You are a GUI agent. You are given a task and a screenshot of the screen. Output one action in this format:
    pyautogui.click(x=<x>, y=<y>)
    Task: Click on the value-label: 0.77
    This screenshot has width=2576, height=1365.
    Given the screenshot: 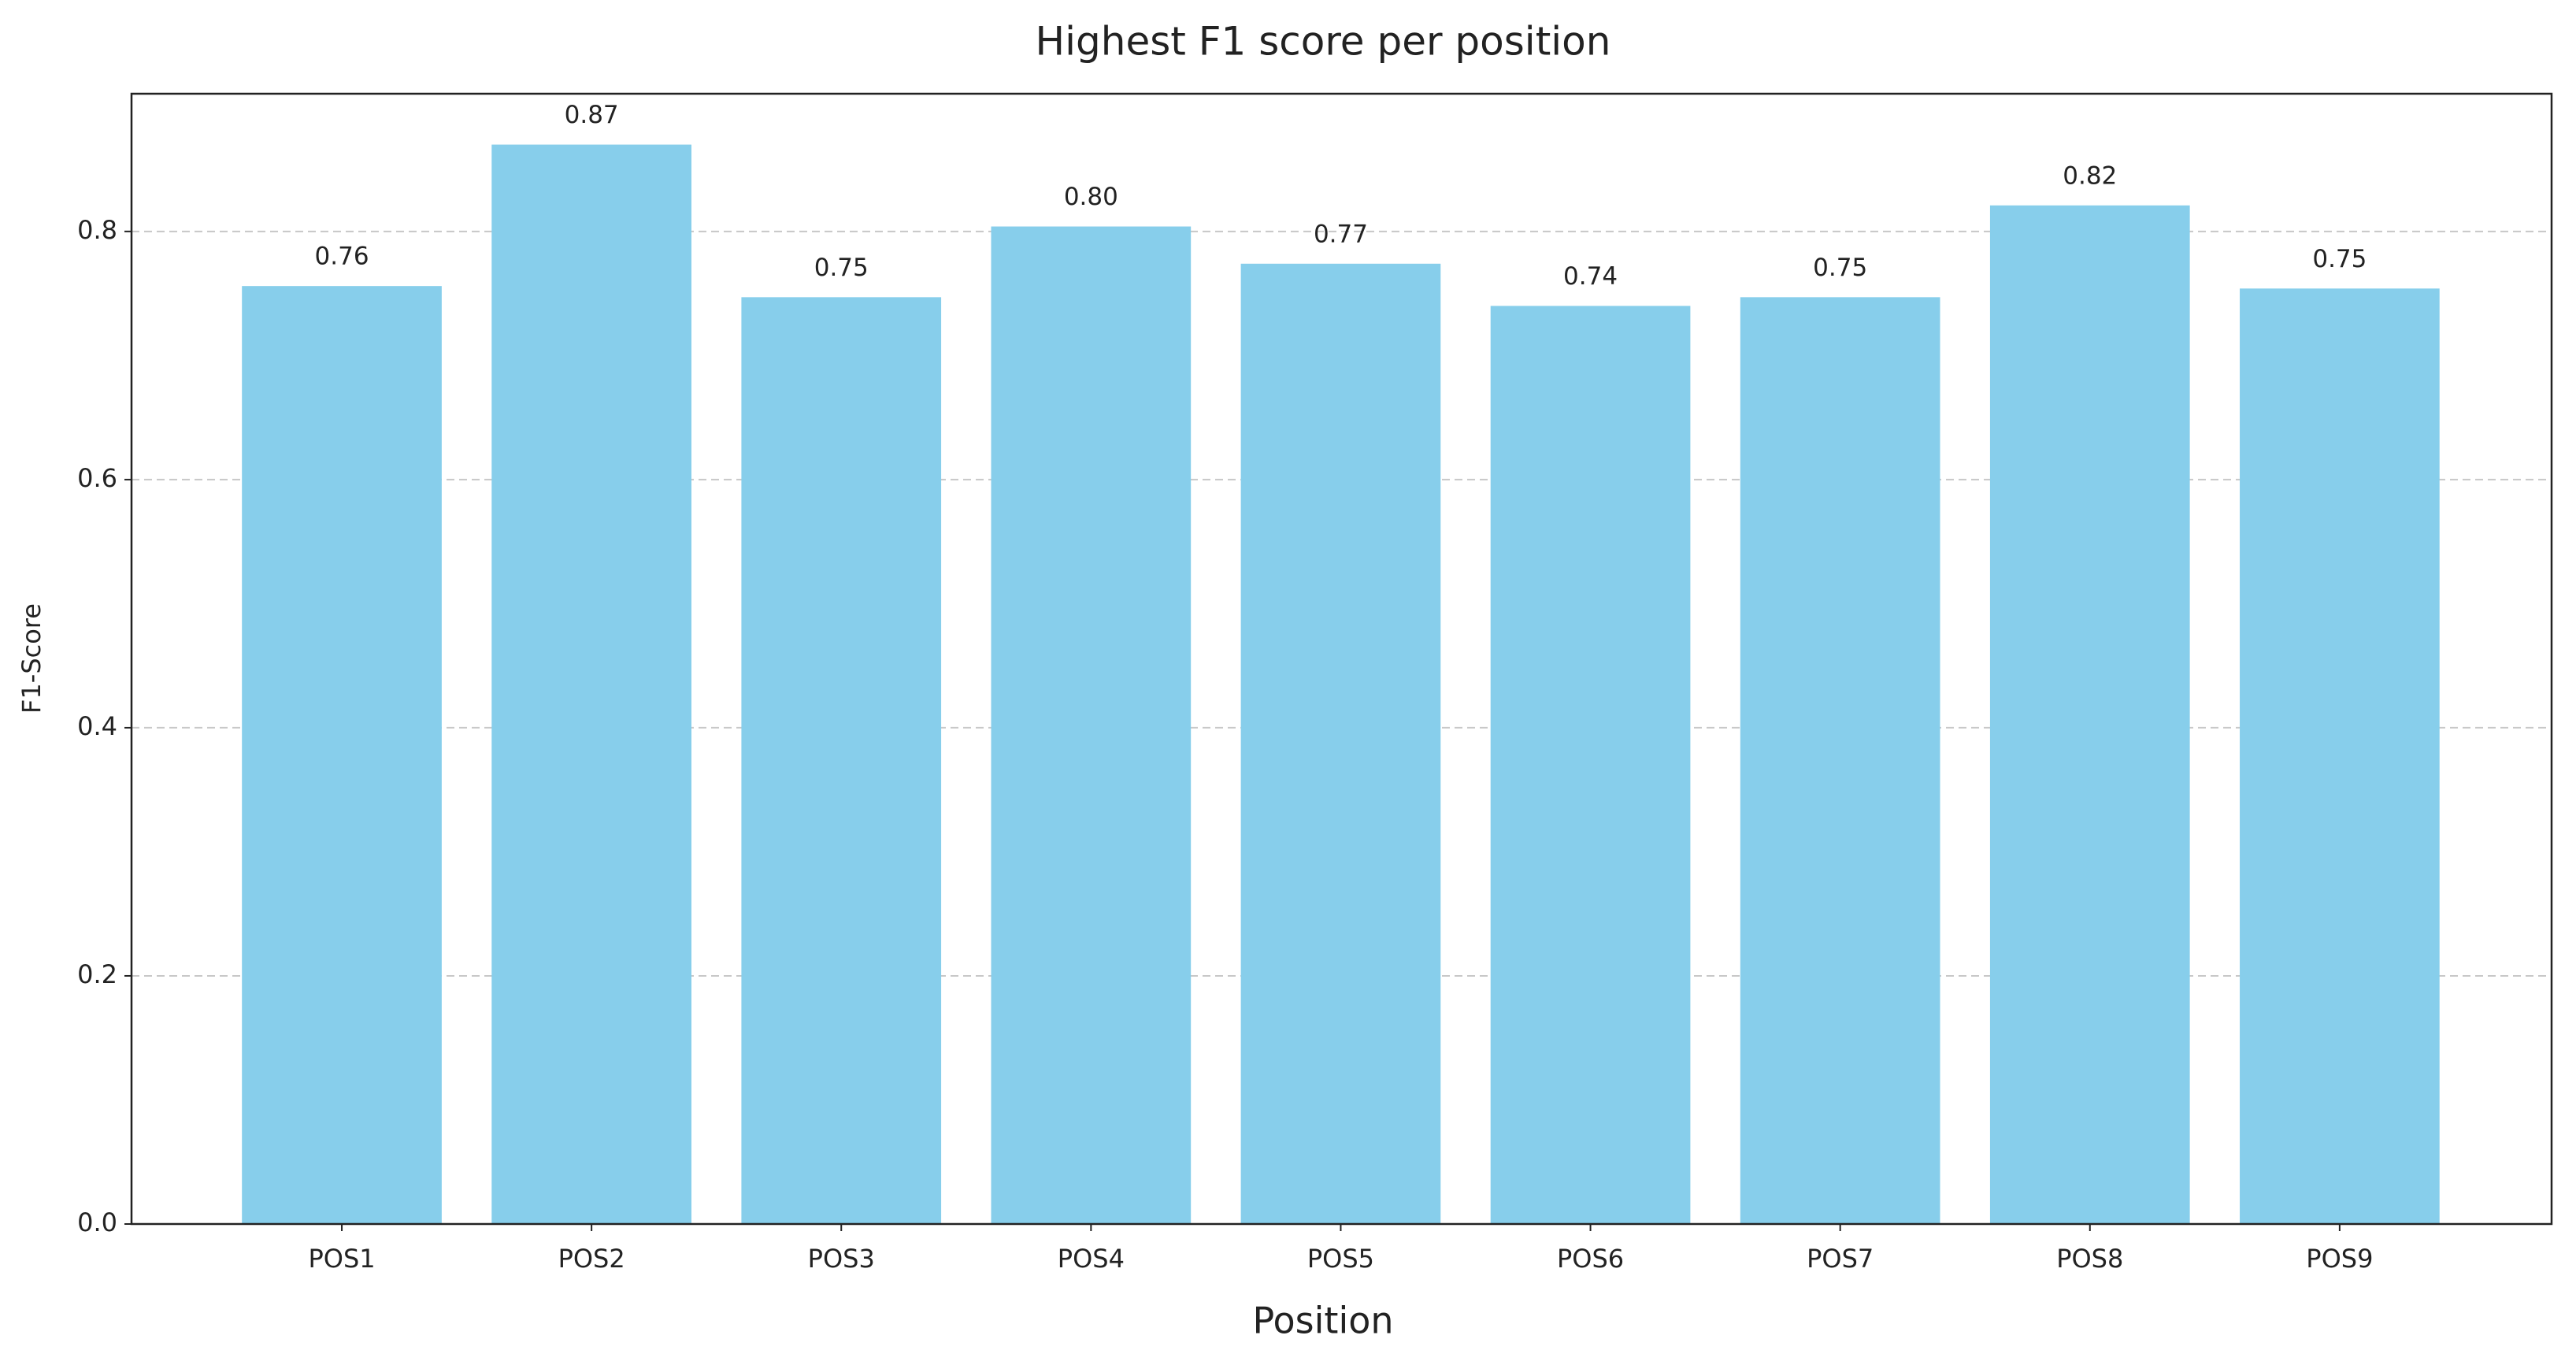 What is the action you would take?
    pyautogui.click(x=1341, y=234)
    